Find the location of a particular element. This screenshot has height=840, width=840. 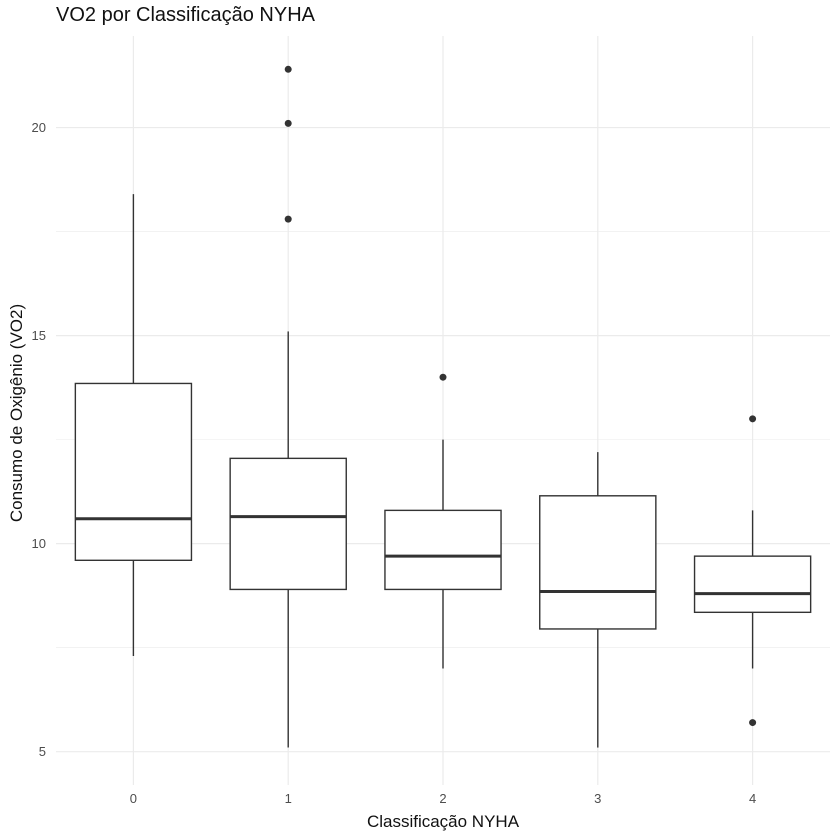

x-tick-label: 2 is located at coordinates (442, 798).